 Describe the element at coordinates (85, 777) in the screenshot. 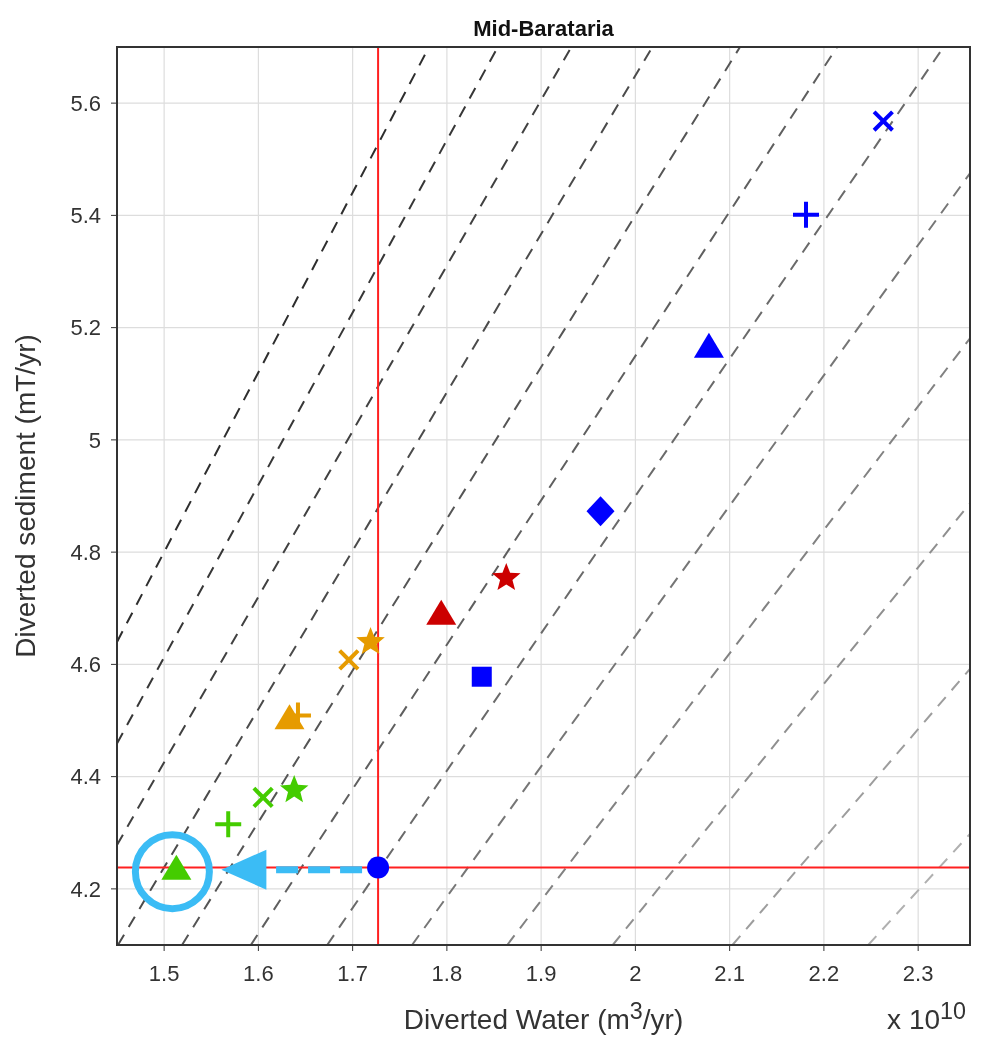

I see `y-tick-label: 4.4` at that location.